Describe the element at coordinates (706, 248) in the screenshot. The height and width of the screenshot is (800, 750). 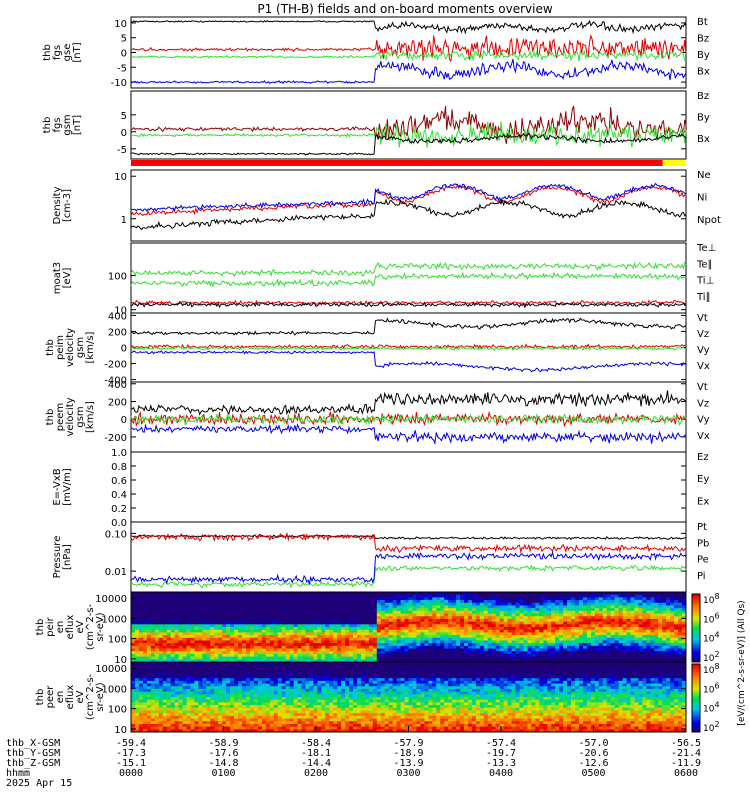
I see `legend-Te⊥: Te⊥` at that location.